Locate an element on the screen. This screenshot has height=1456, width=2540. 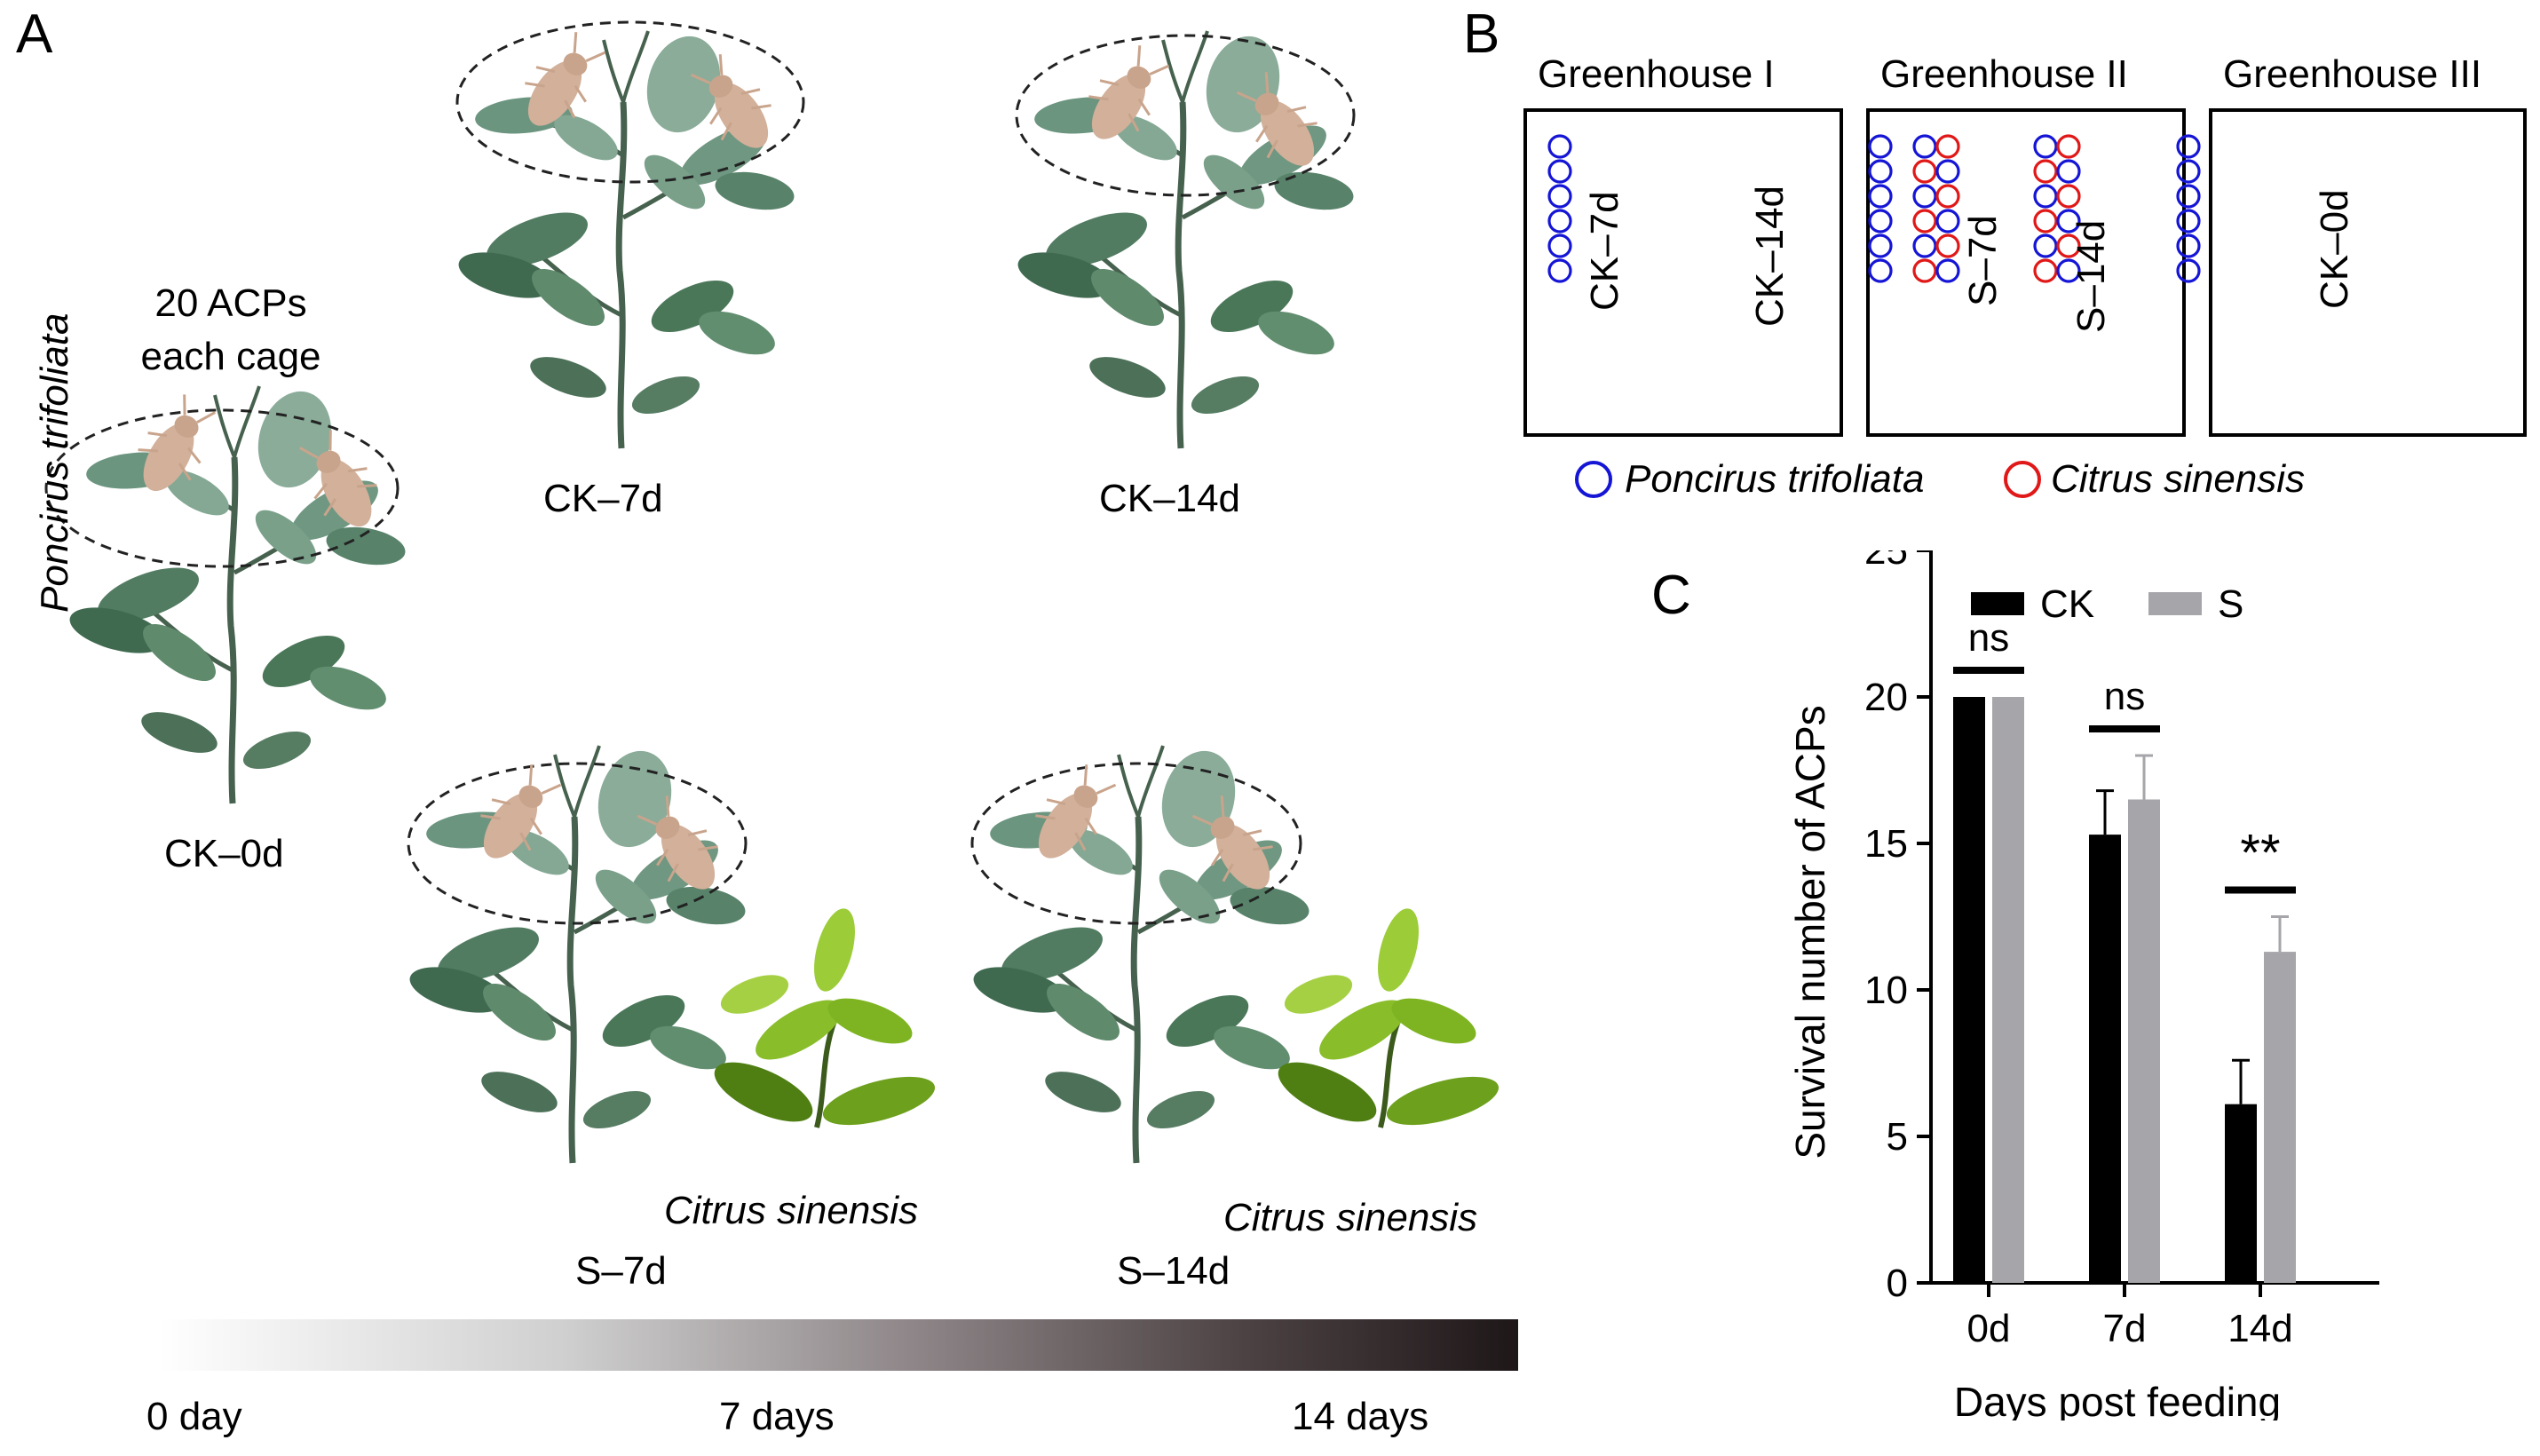
legend-label-ck: CK is located at coordinates (2067, 604).